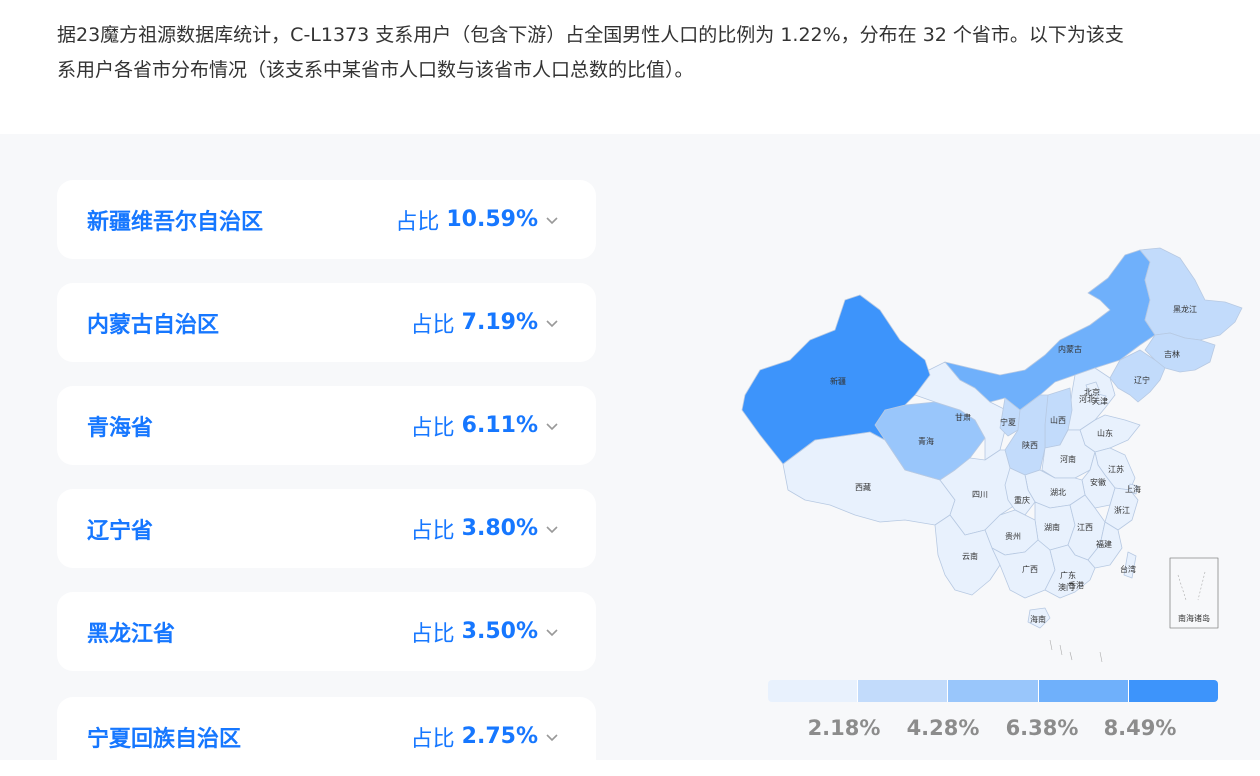  I want to click on label-henan: 河南, so click(1068, 459).